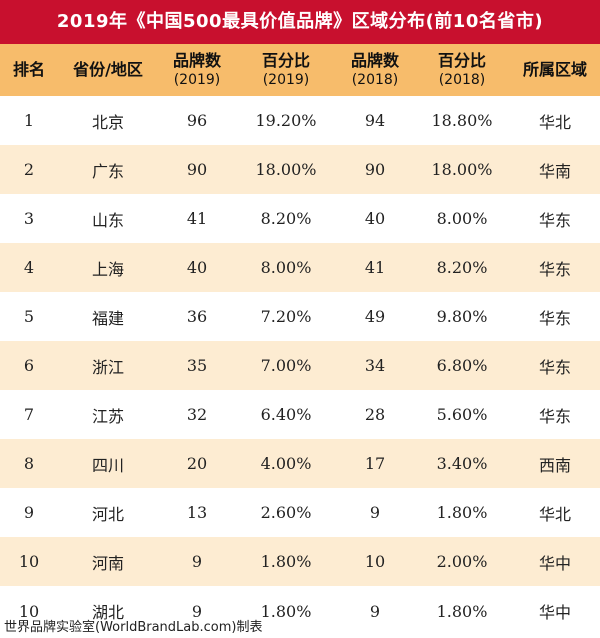 This screenshot has height=638, width=600. I want to click on header-rank: 排名, so click(29, 70).